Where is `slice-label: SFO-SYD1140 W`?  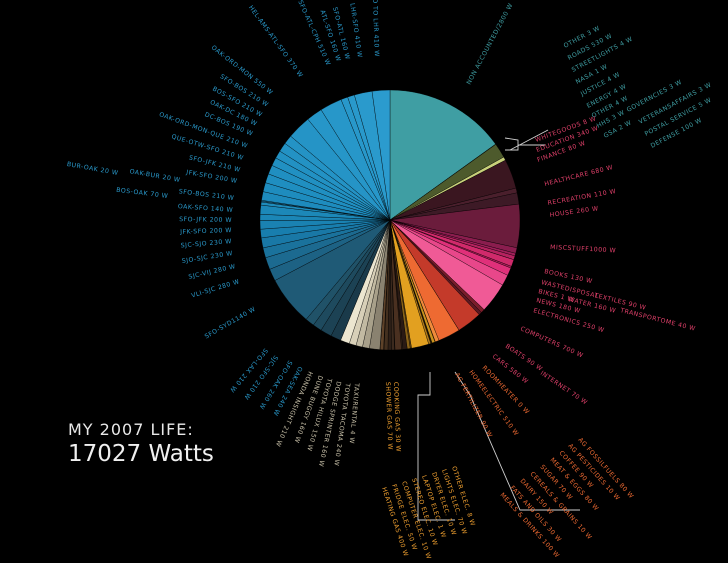
slice-label: SFO-SYD1140 W is located at coordinates (230, 323).